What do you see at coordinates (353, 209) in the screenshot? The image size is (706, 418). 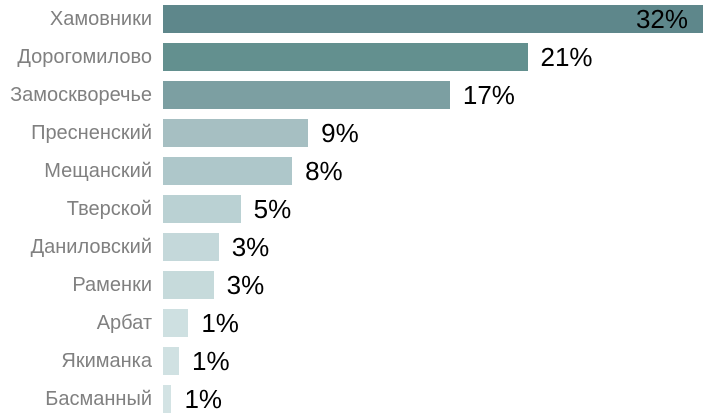 I see `bar-row: Тверской 5%` at bounding box center [353, 209].